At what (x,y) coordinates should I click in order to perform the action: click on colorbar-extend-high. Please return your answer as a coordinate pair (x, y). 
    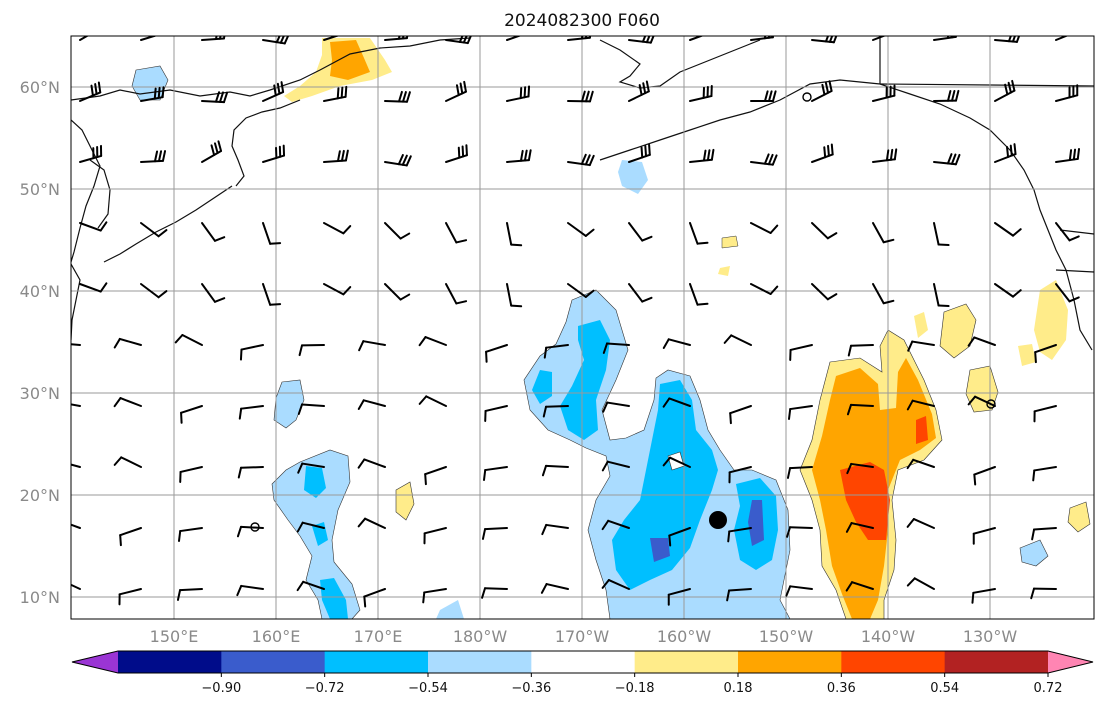
    Looking at the image, I should click on (1070, 662).